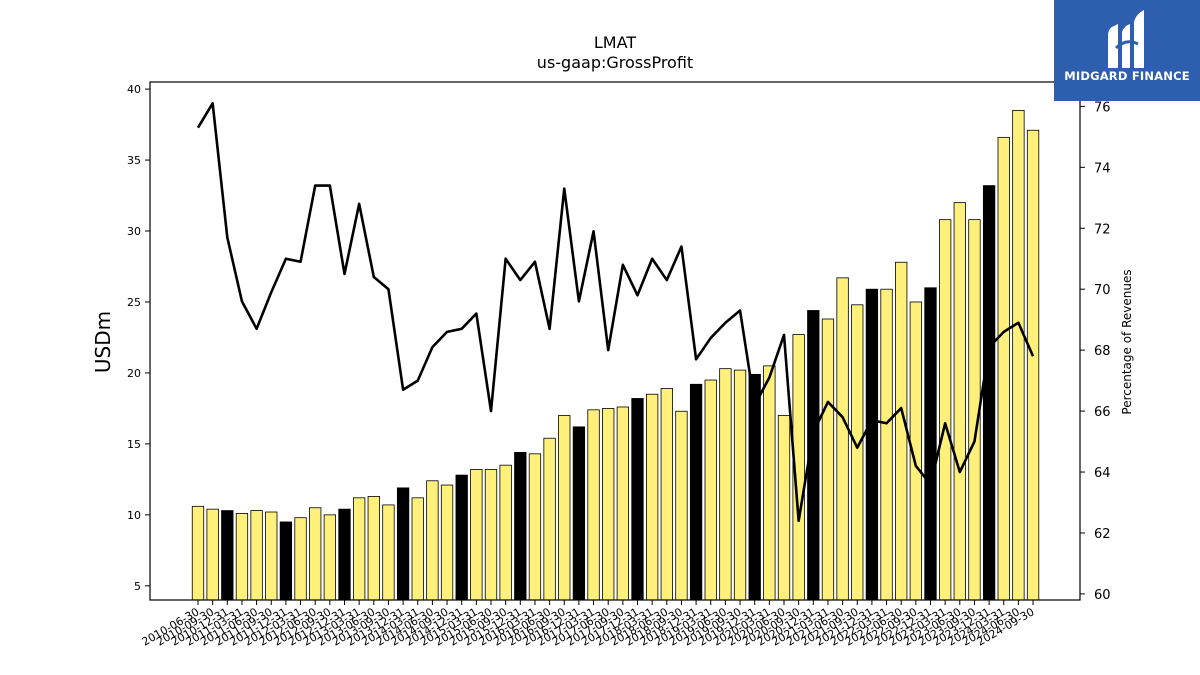  Describe the element at coordinates (134, 373) in the screenshot. I see `y-tick-label: 20` at that location.